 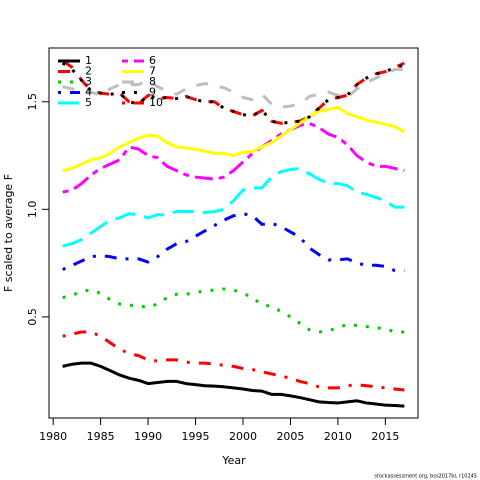 What do you see at coordinates (148, 436) in the screenshot?
I see `x-tick-label: 1990` at bounding box center [148, 436].